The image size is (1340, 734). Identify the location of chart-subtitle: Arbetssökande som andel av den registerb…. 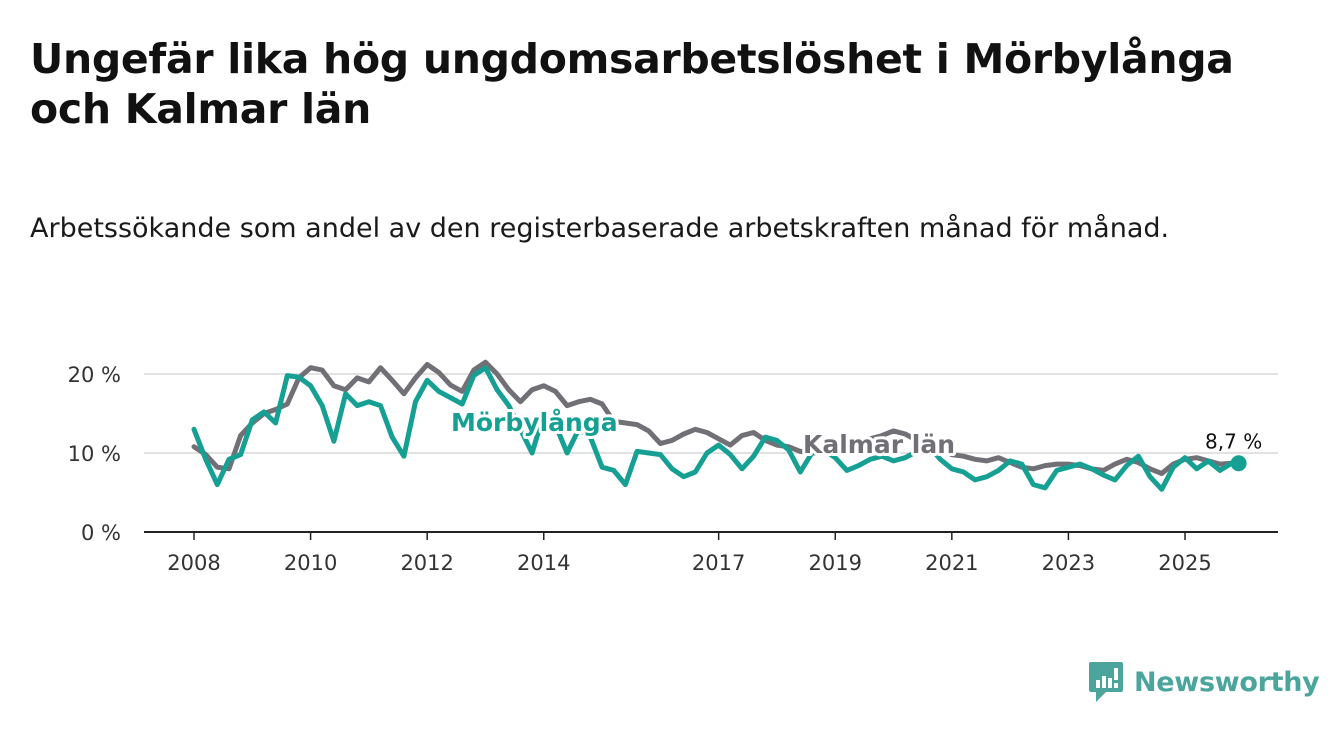
(600, 228).